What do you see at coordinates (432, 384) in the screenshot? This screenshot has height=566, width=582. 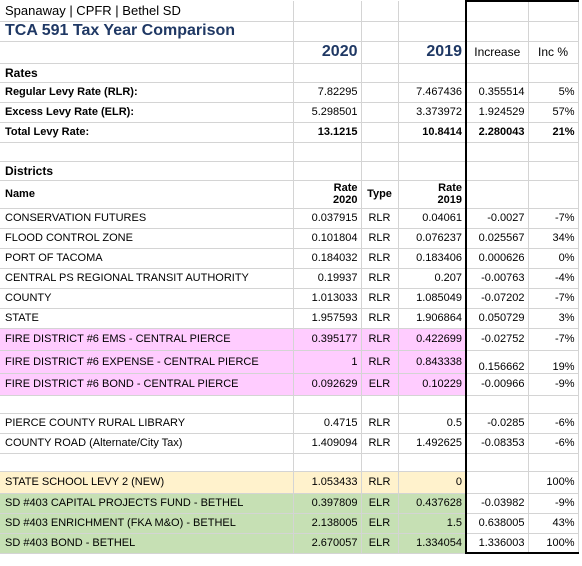 I see `district-rate-2019: 0.10229` at bounding box center [432, 384].